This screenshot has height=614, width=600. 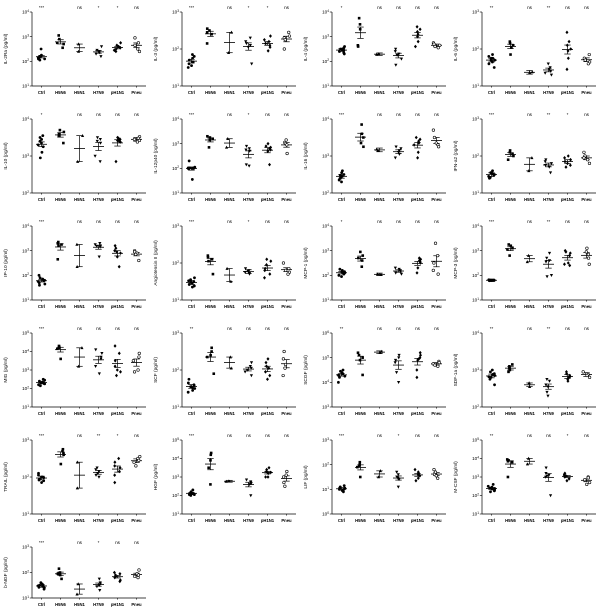 What do you see at coordinates (379, 306) in the screenshot?
I see `x-tick-label: H5N1` at bounding box center [379, 306].